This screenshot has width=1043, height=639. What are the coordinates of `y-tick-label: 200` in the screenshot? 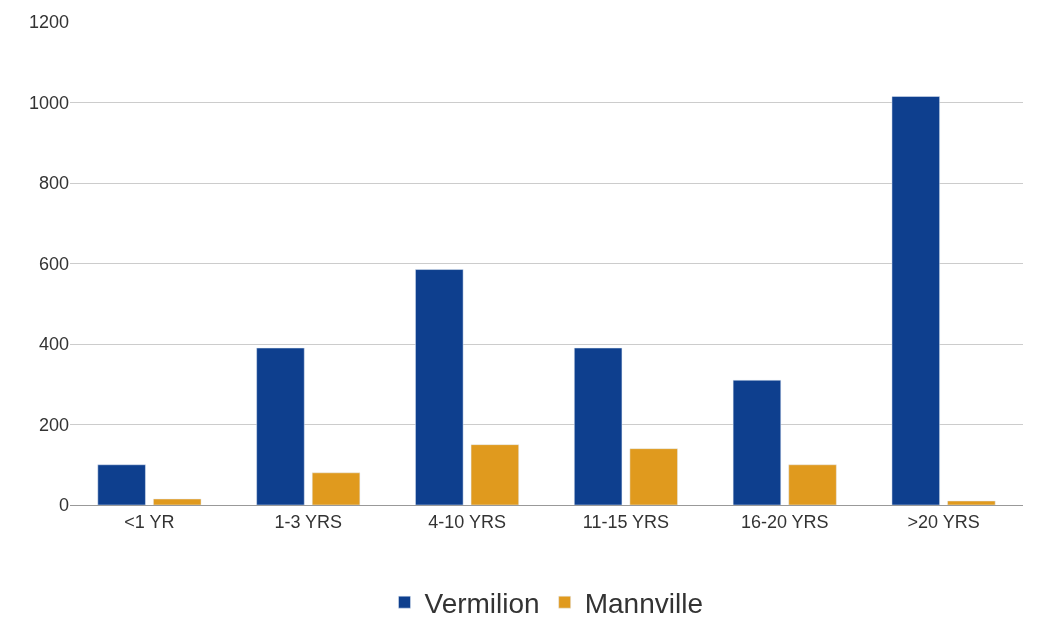 It's located at (53, 424).